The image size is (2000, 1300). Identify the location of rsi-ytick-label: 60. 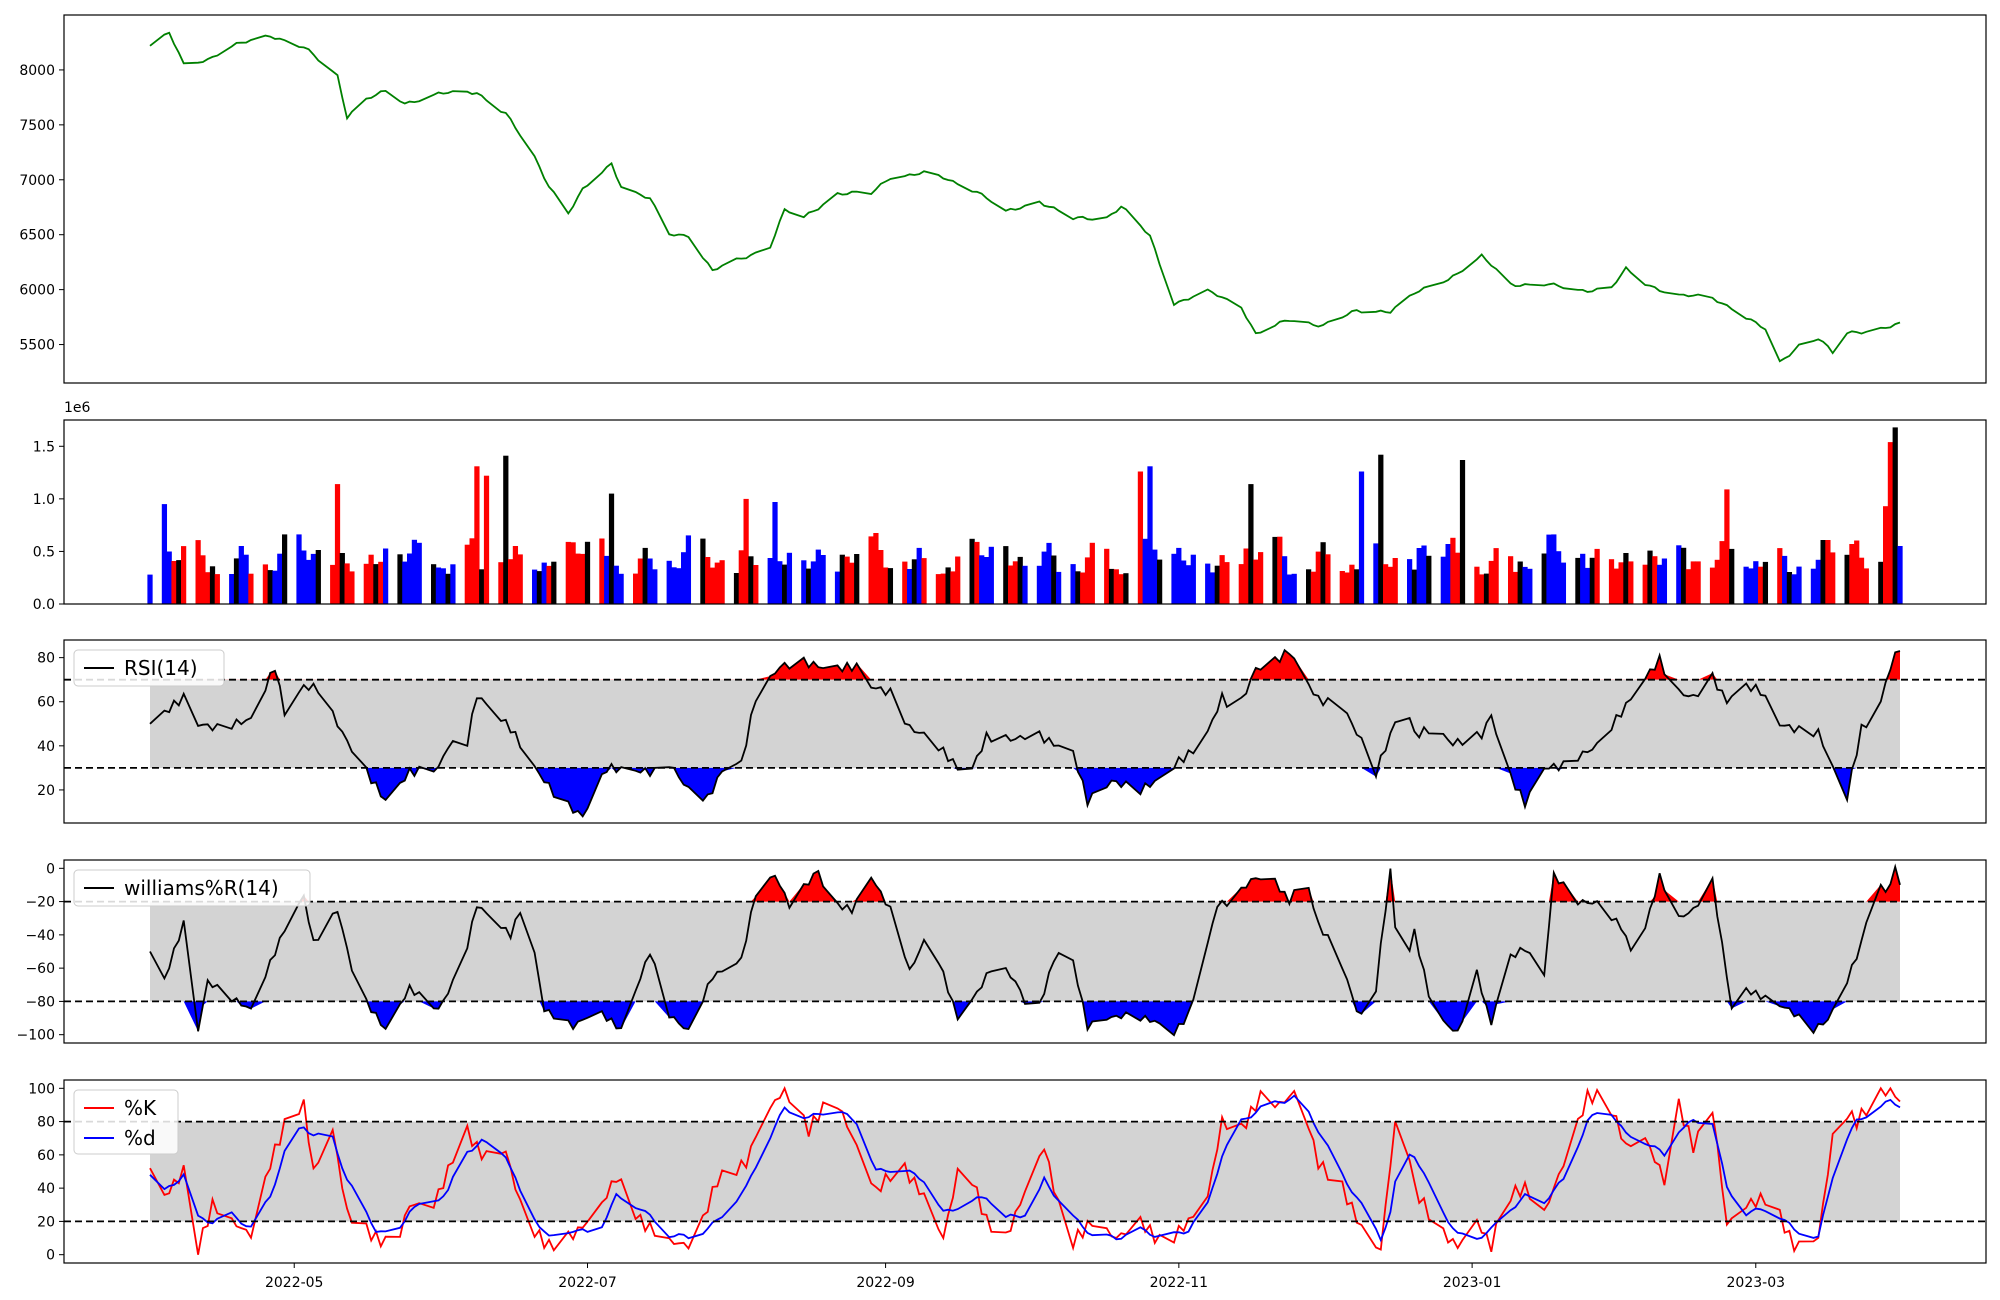
(46, 703).